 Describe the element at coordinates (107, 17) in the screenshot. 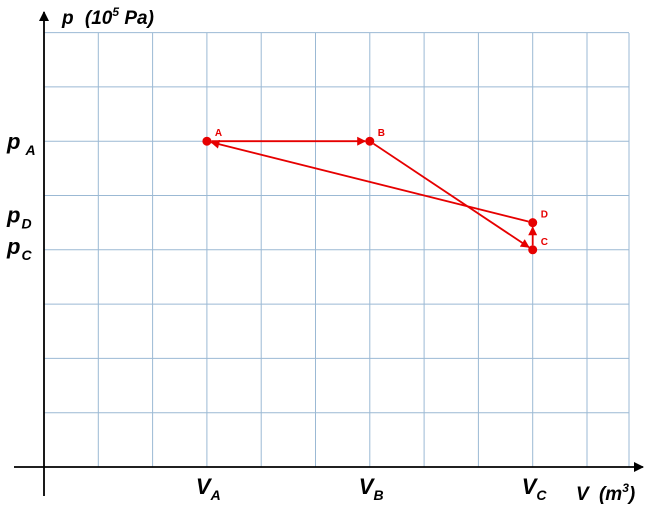

I see `y-axis-title: p (105 Pa)` at that location.